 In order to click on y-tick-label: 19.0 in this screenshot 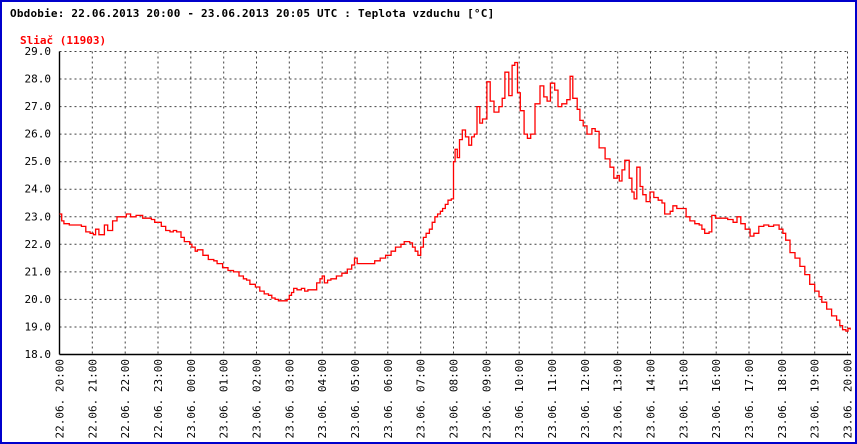, I will do `click(38, 326)`.